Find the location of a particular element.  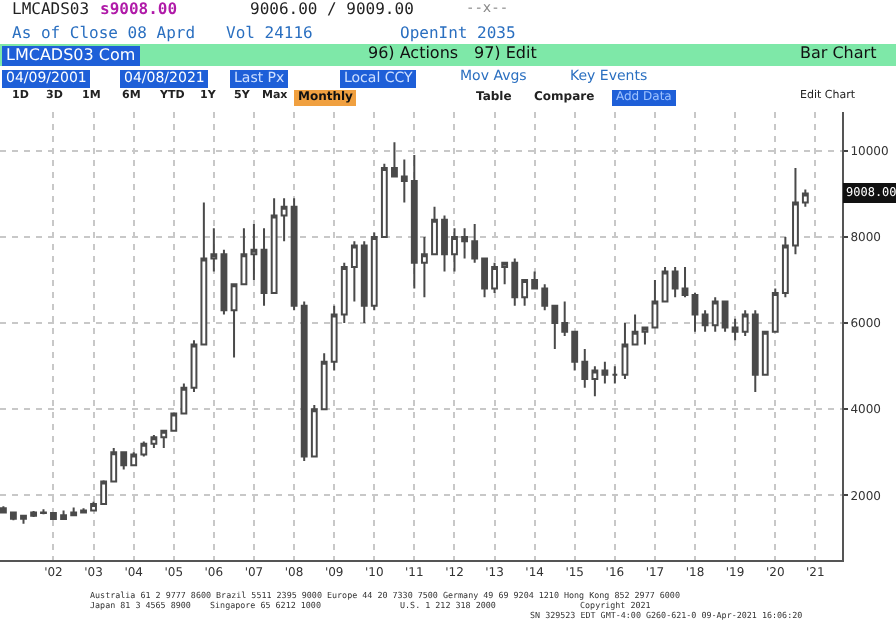

text: Bar Chart is located at coordinates (838, 53).